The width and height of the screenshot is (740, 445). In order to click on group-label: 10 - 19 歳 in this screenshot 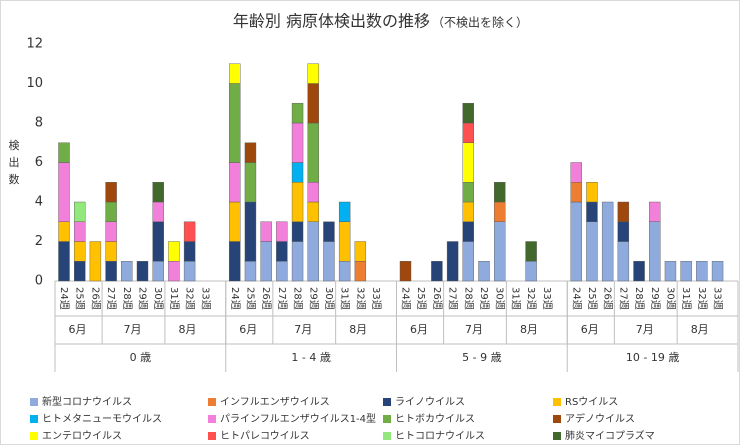, I will do `click(652, 357)`.